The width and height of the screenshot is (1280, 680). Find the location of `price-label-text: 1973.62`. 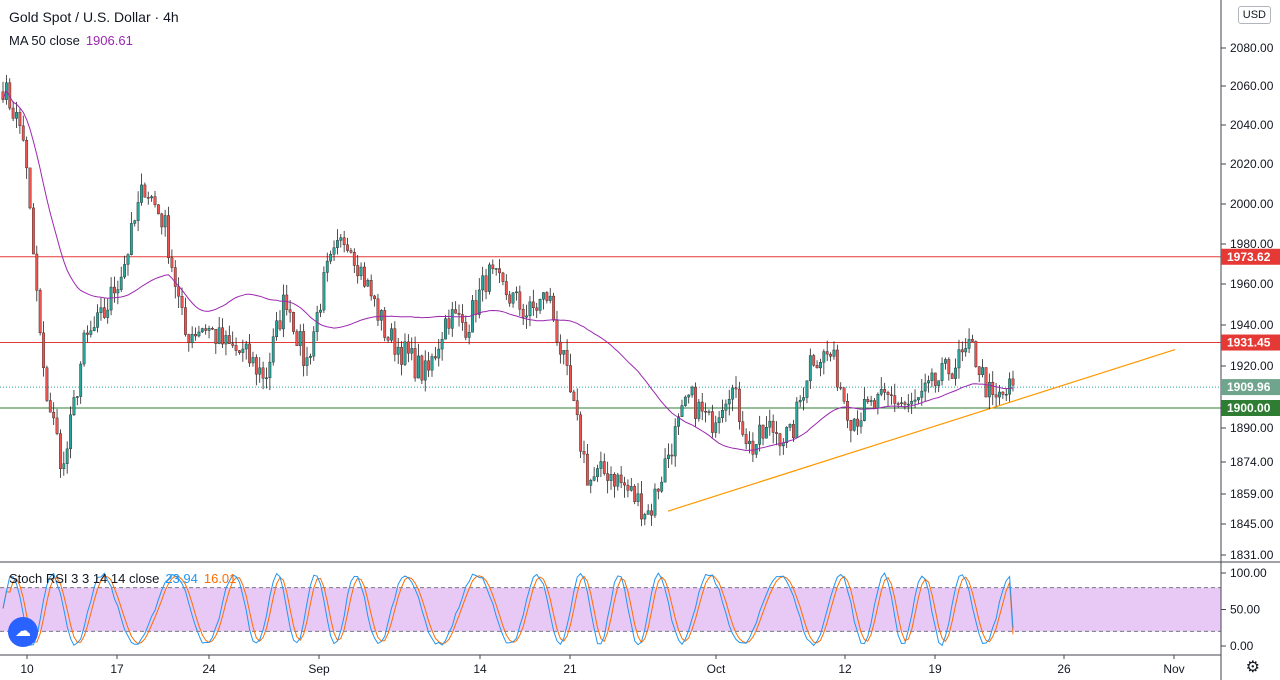

price-label-text: 1973.62 is located at coordinates (1249, 257).